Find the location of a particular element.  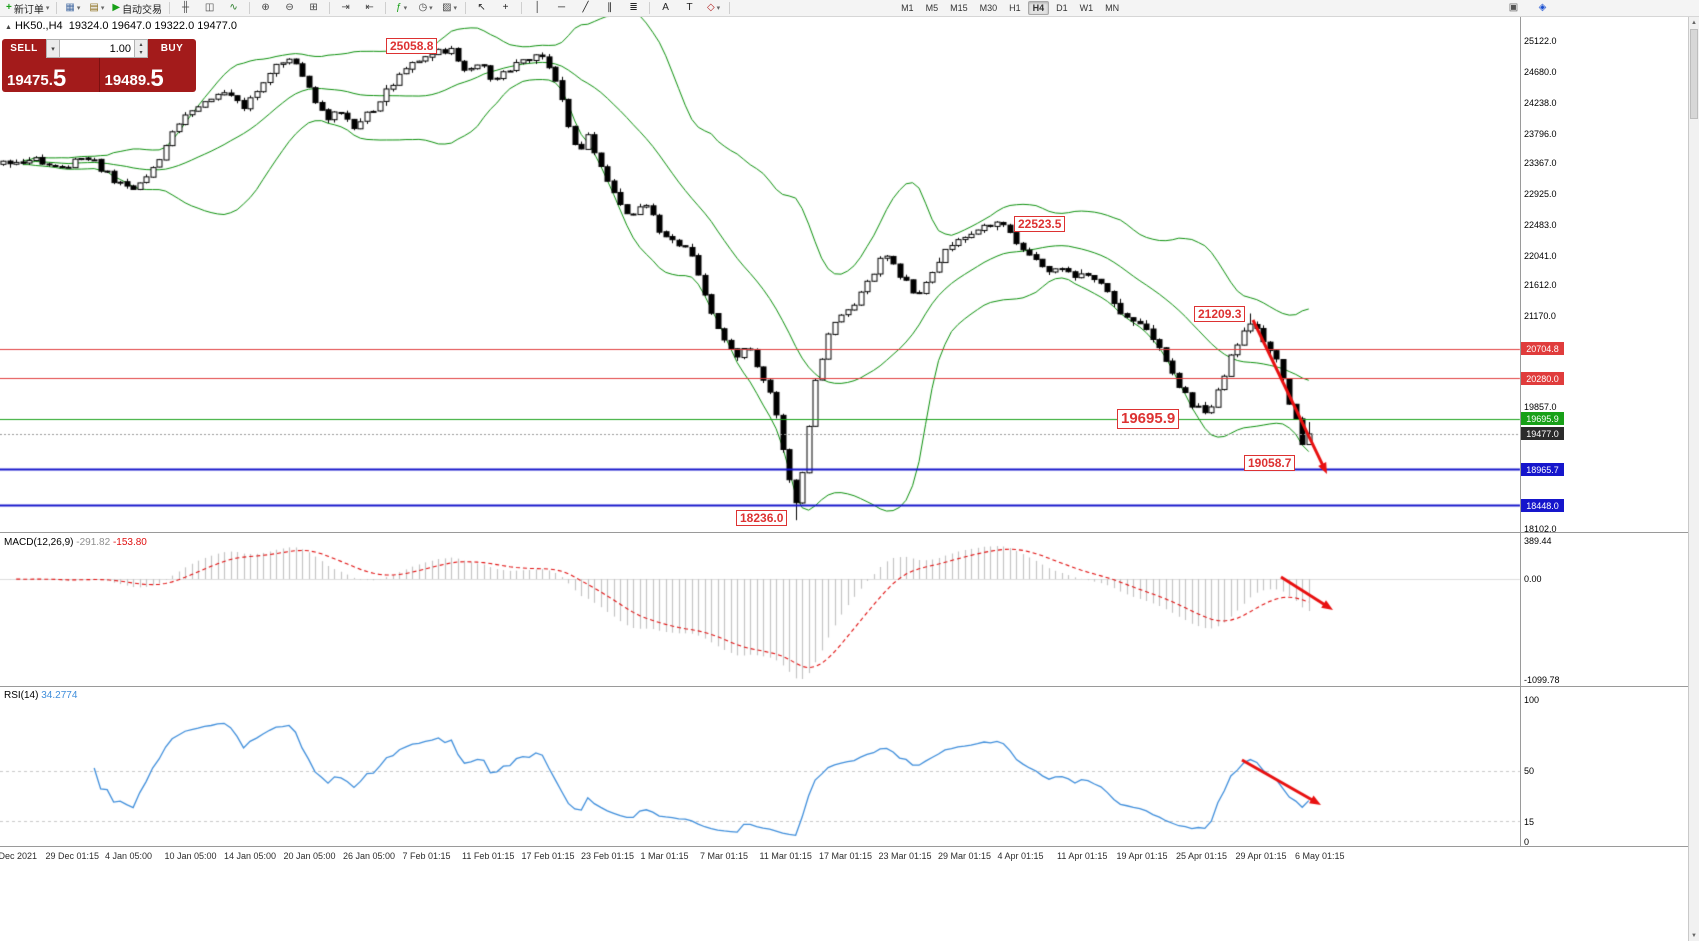

zoom-in-button: ⊕ is located at coordinates (265, 8).